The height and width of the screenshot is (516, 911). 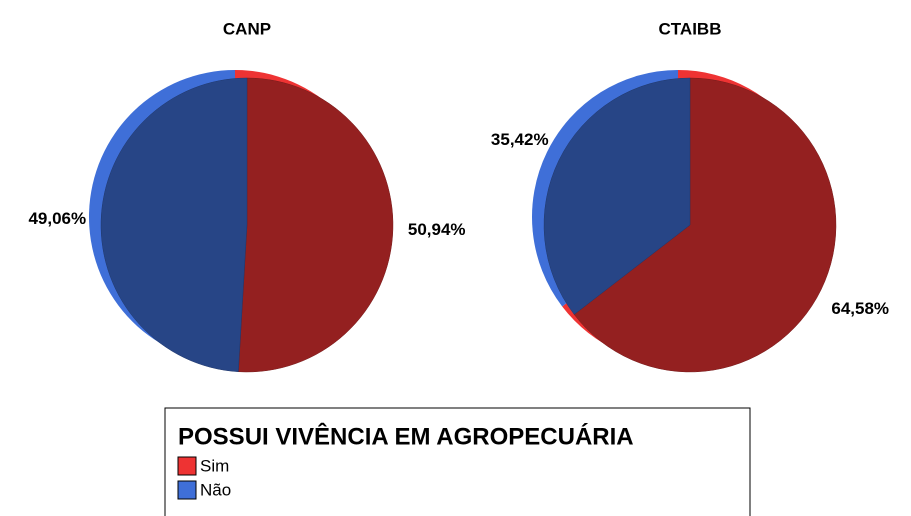 What do you see at coordinates (214, 465) in the screenshot?
I see `legend-label: Sim` at bounding box center [214, 465].